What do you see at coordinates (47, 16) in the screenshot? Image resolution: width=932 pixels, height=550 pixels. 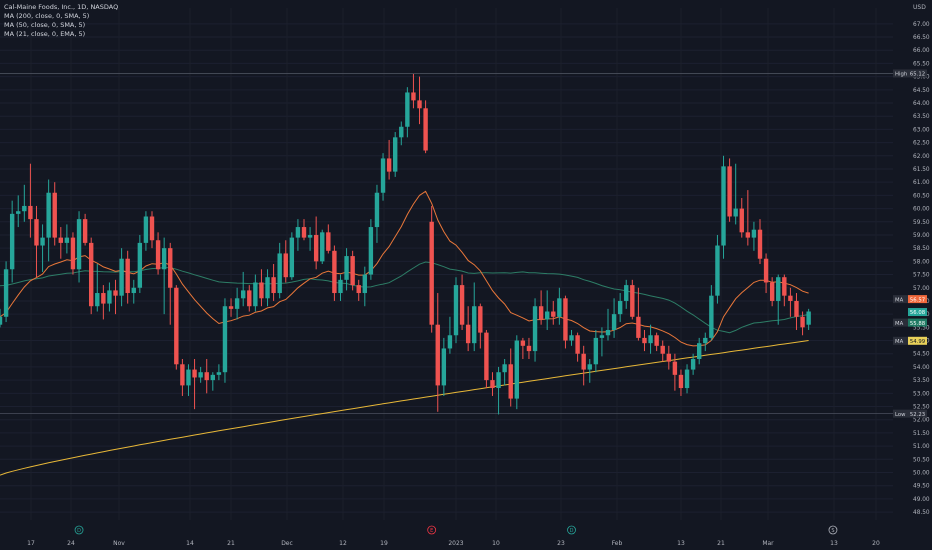 I see `legend-ma200: MA (200, close, 0, SMA, 5)` at bounding box center [47, 16].